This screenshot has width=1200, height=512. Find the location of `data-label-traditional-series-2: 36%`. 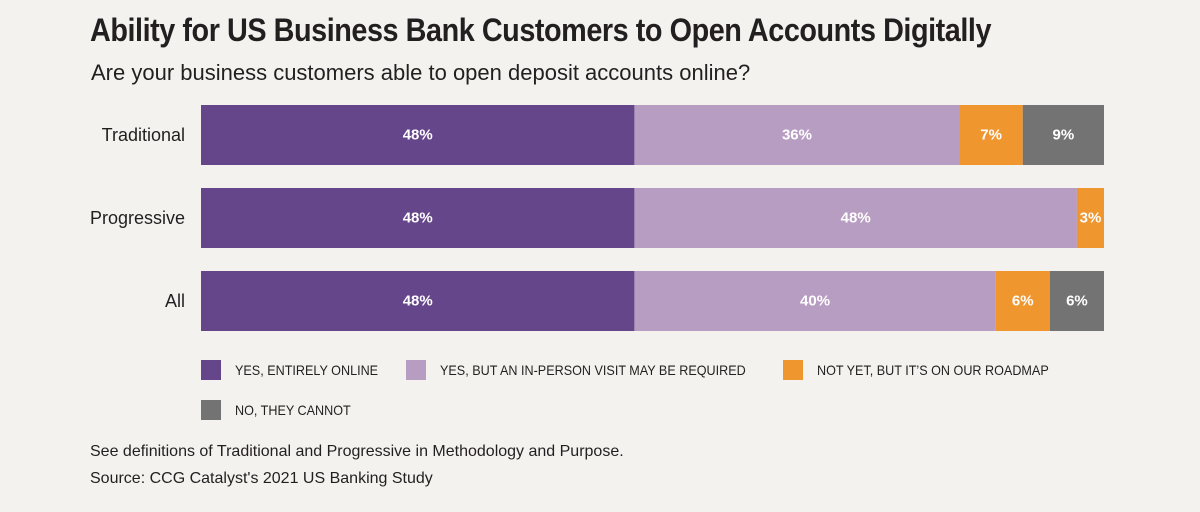

data-label-traditional-series-2: 36% is located at coordinates (797, 135).